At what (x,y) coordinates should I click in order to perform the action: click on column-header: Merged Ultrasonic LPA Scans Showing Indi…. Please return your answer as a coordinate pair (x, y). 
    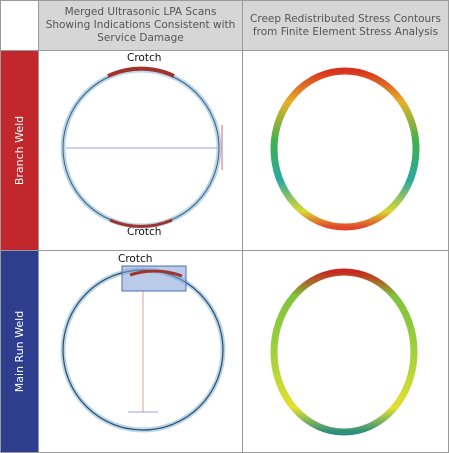
    Looking at the image, I should click on (140, 25).